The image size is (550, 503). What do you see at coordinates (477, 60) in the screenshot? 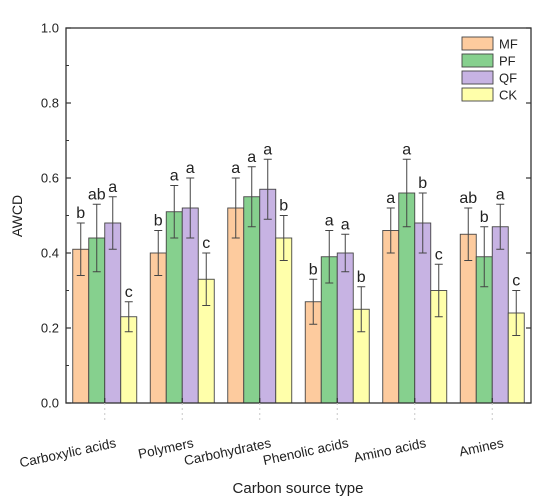
I see `legend-swatch-pf` at bounding box center [477, 60].